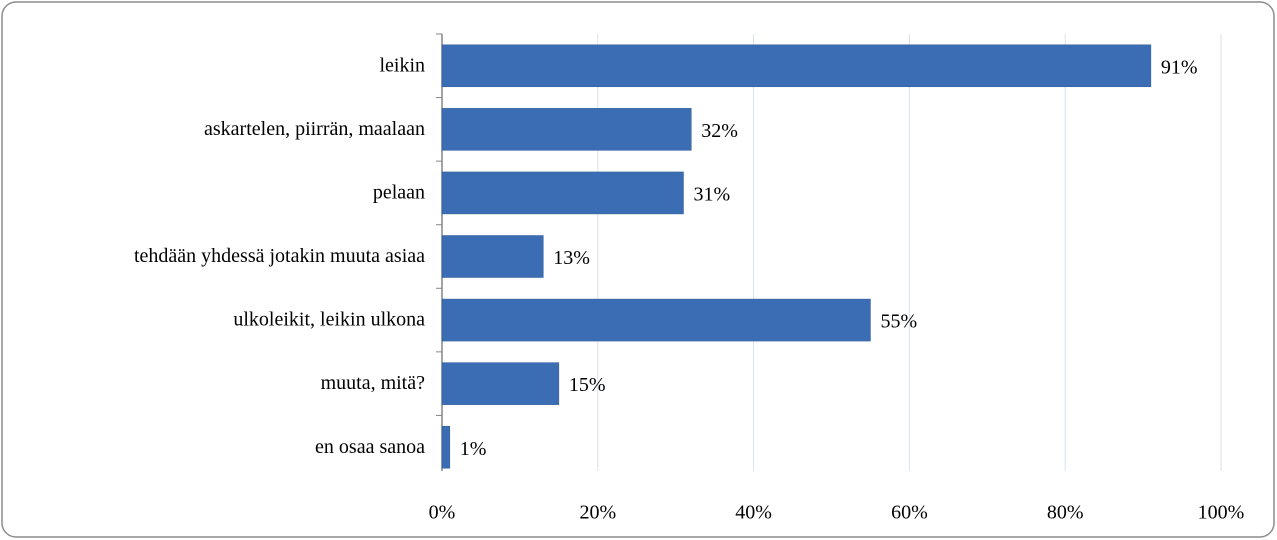  Describe the element at coordinates (909, 513) in the screenshot. I see `x-tick-label: 60%` at that location.